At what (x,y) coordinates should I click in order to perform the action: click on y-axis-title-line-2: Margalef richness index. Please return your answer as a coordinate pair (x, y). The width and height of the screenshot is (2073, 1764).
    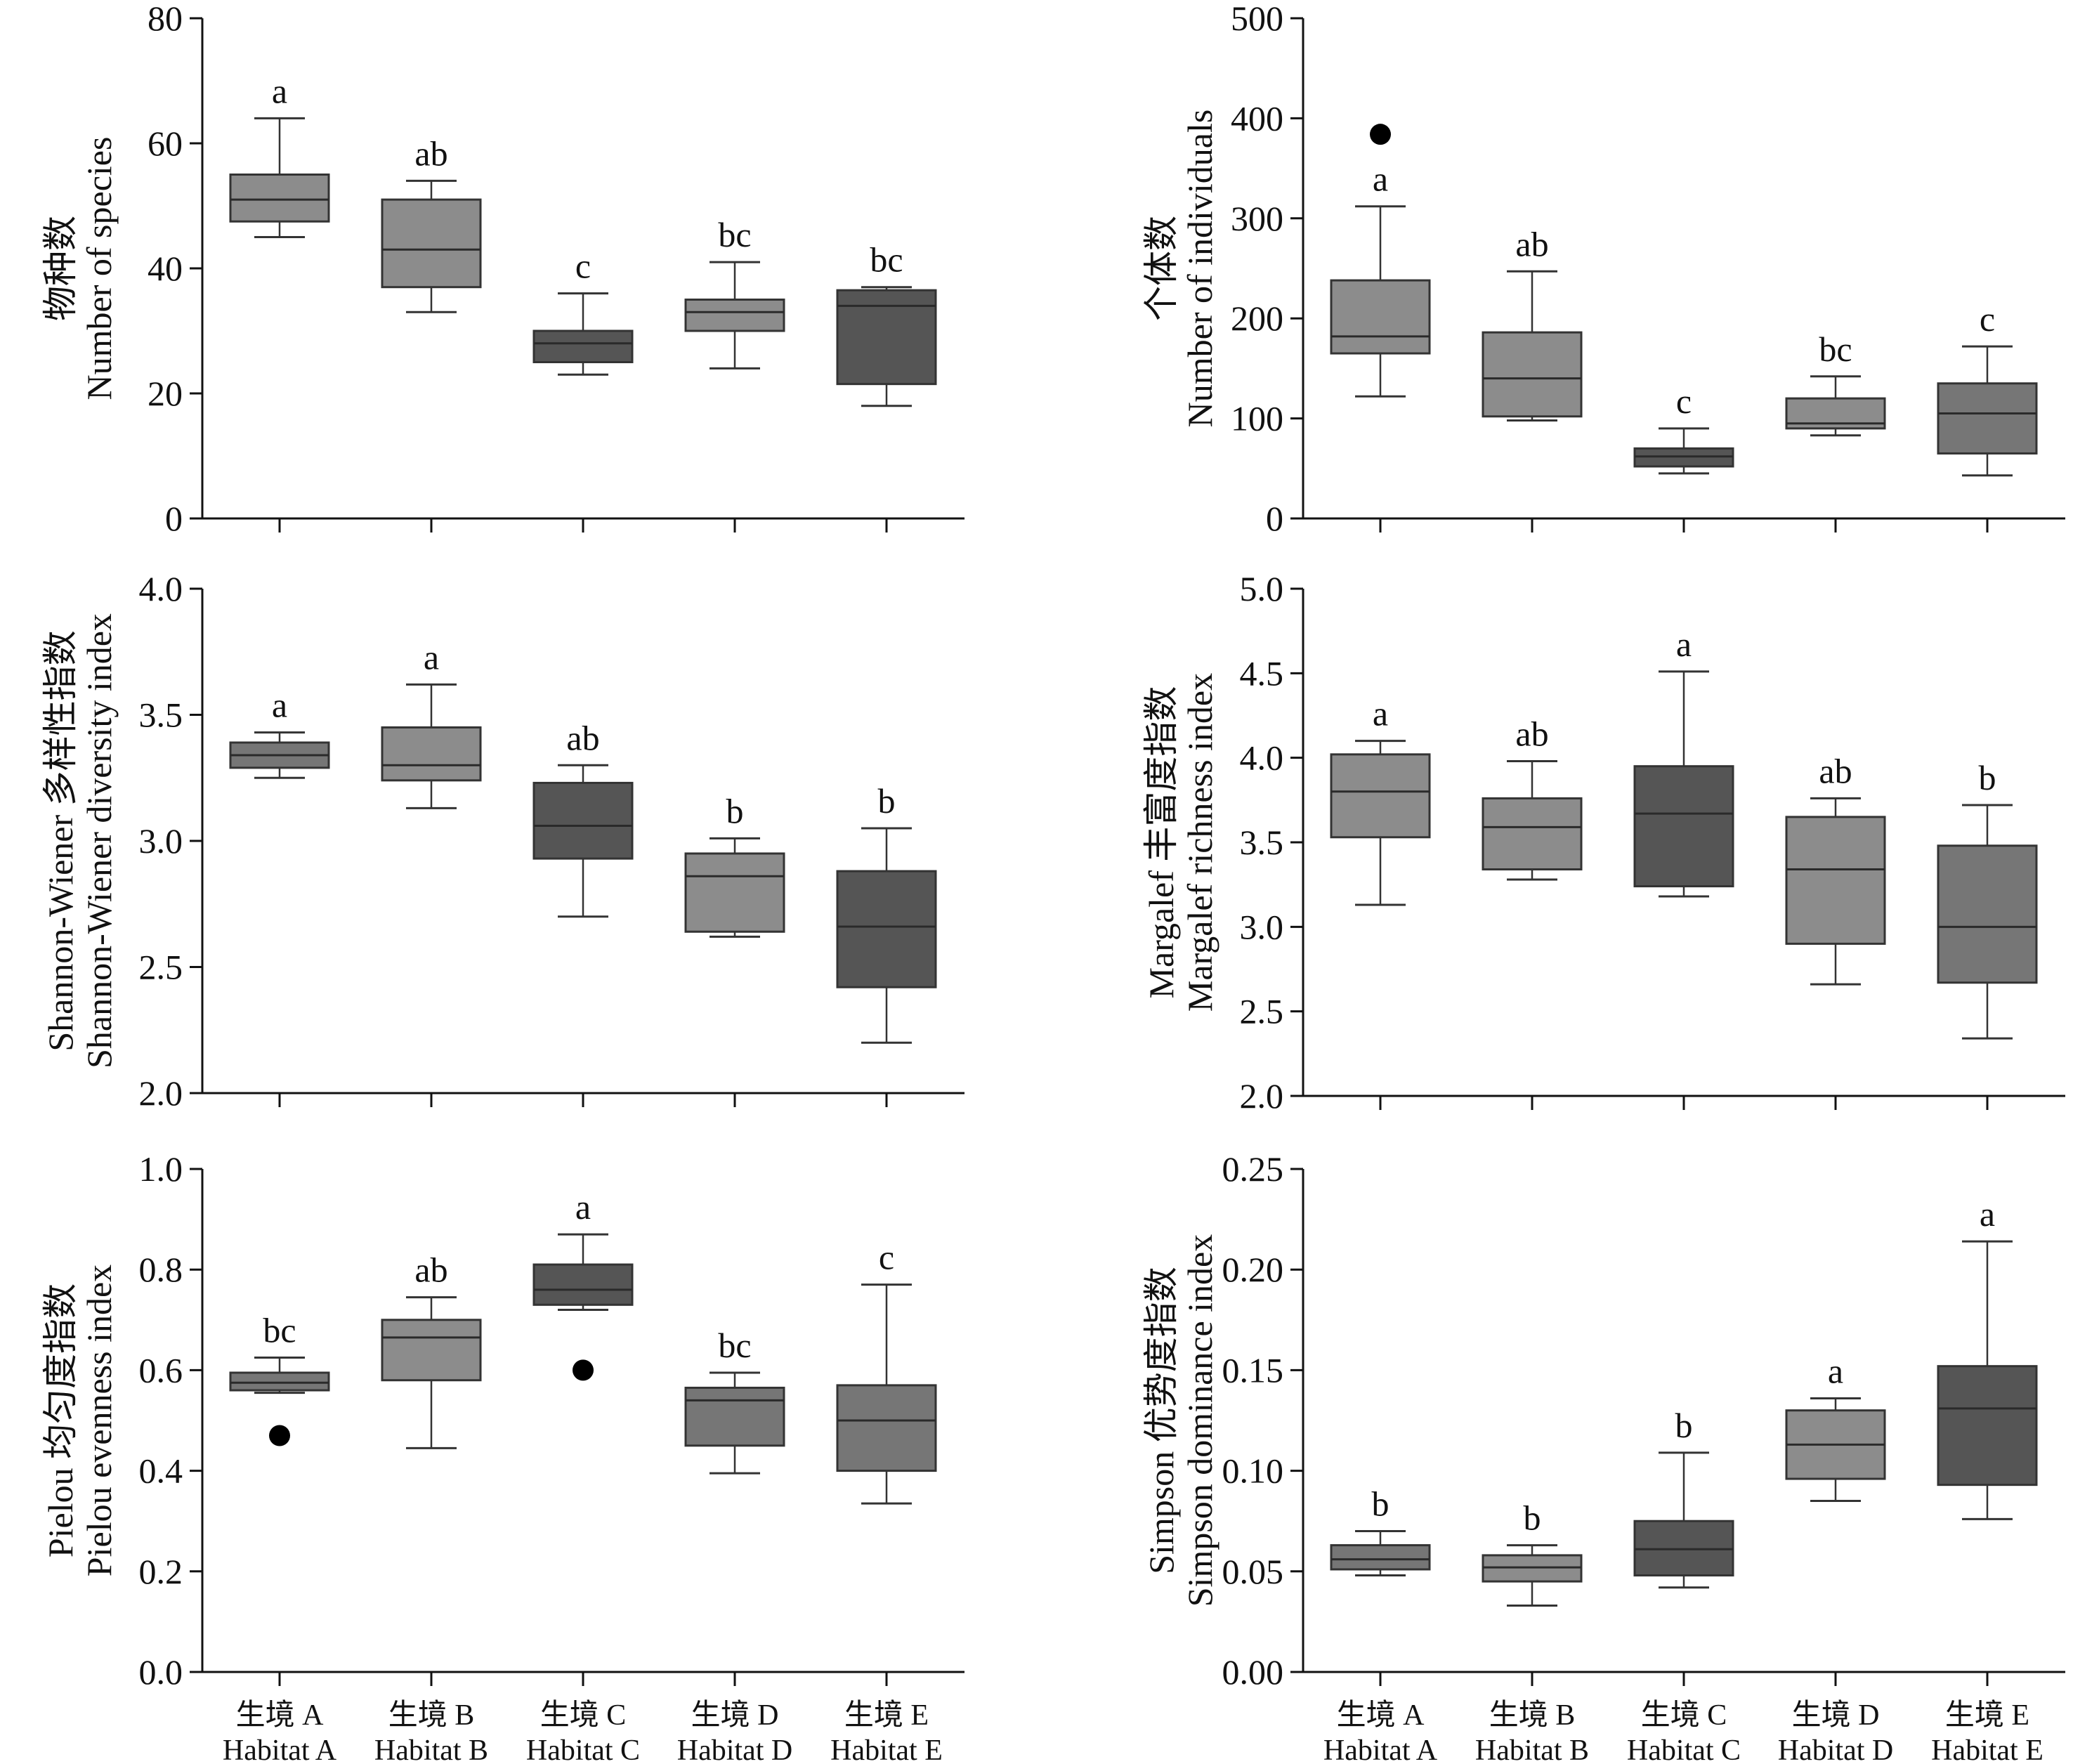
    Looking at the image, I should click on (1199, 842).